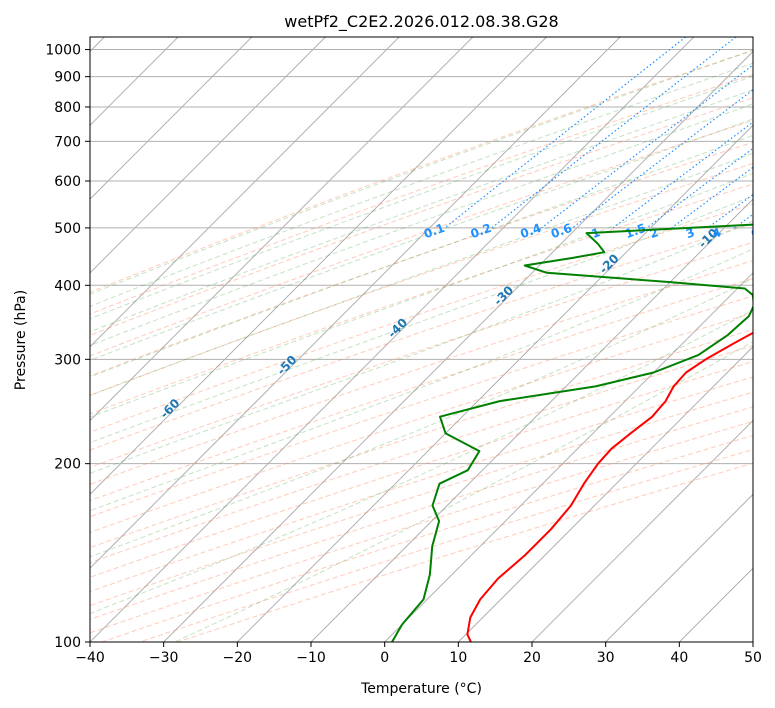 This screenshot has width=775, height=708. I want to click on x-axis-label: Temperature (°C), so click(421, 689).